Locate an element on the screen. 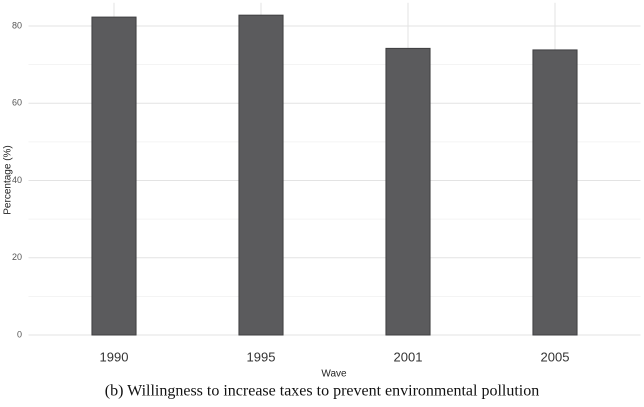  y-tick-label: 0 is located at coordinates (19, 334).